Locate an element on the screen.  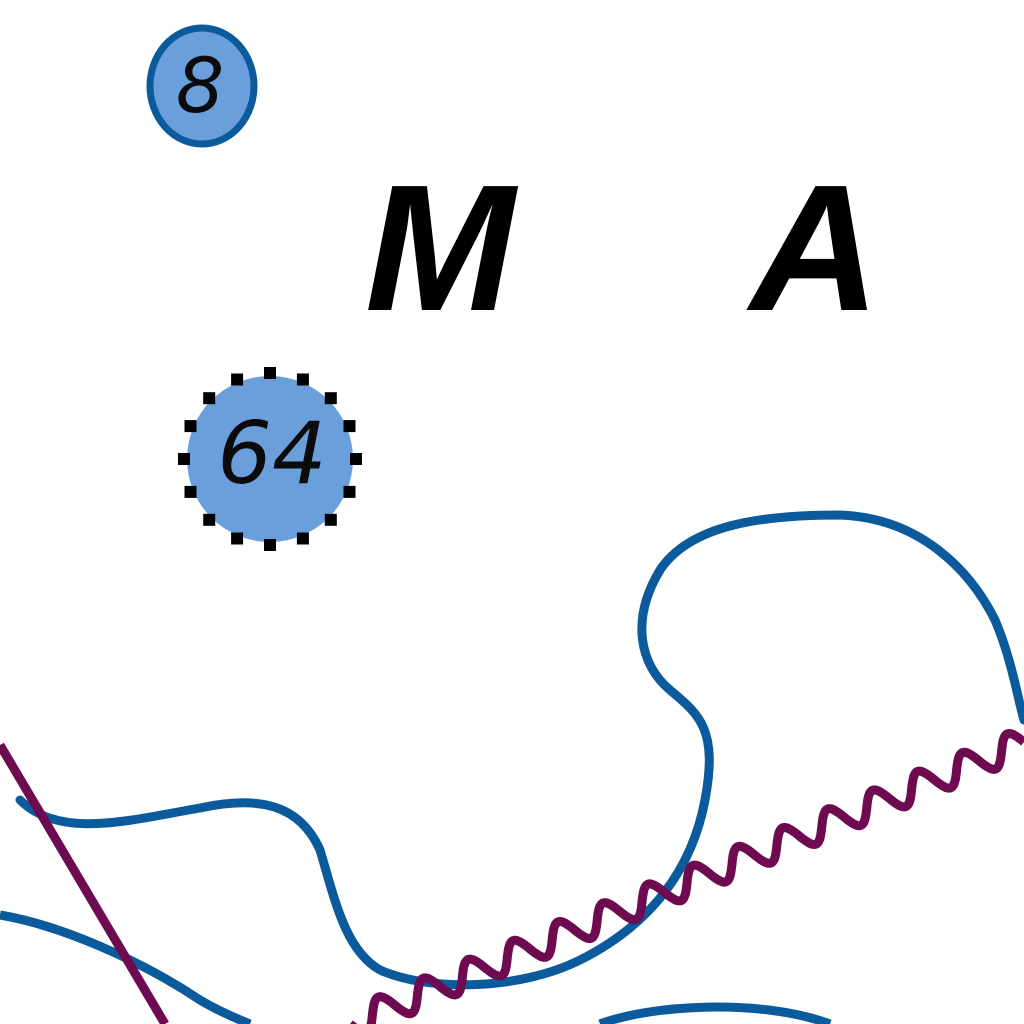
diagonal-boundary-line is located at coordinates (84, 883).